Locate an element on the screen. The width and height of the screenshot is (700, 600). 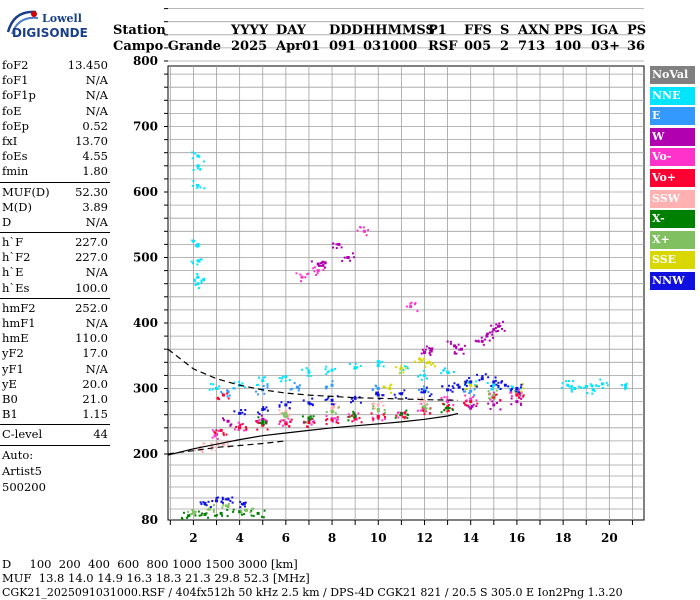
logo-line1: Lowell is located at coordinates (62, 18).